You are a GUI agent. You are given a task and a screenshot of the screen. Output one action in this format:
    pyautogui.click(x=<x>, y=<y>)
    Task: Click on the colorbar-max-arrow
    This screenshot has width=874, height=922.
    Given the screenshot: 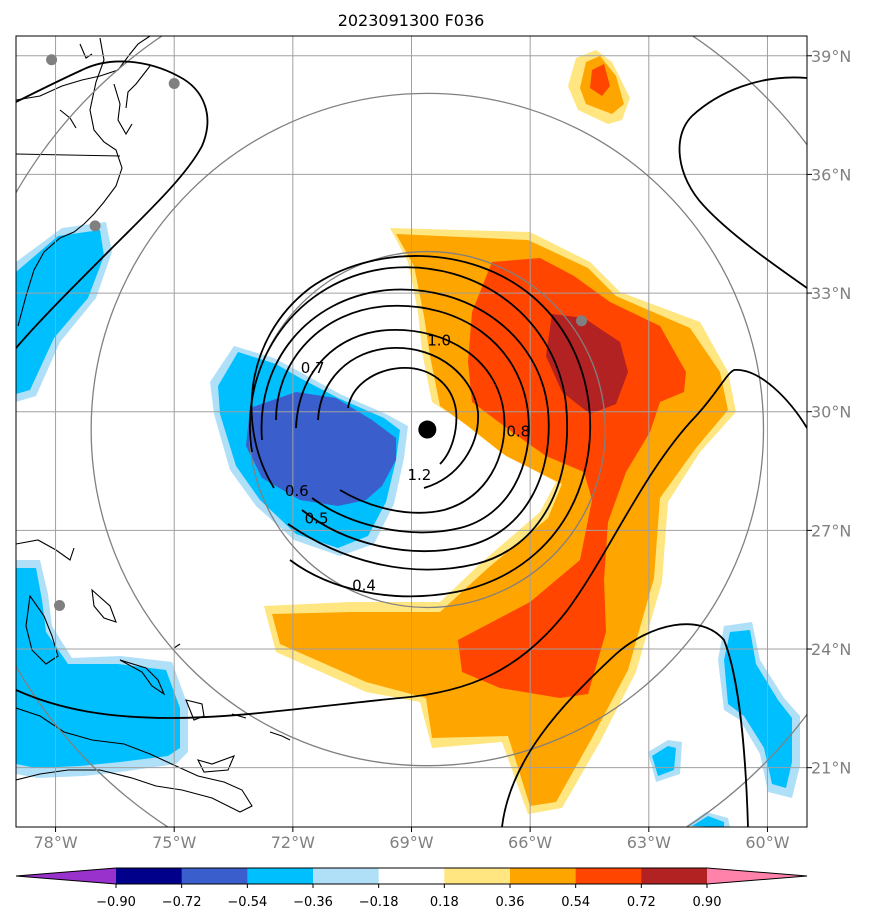 What is the action you would take?
    pyautogui.click(x=757, y=876)
    